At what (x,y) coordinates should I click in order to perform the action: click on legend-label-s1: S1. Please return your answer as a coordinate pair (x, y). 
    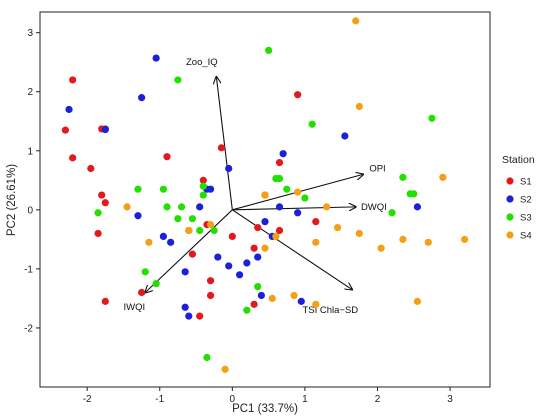
    Looking at the image, I should click on (526, 182).